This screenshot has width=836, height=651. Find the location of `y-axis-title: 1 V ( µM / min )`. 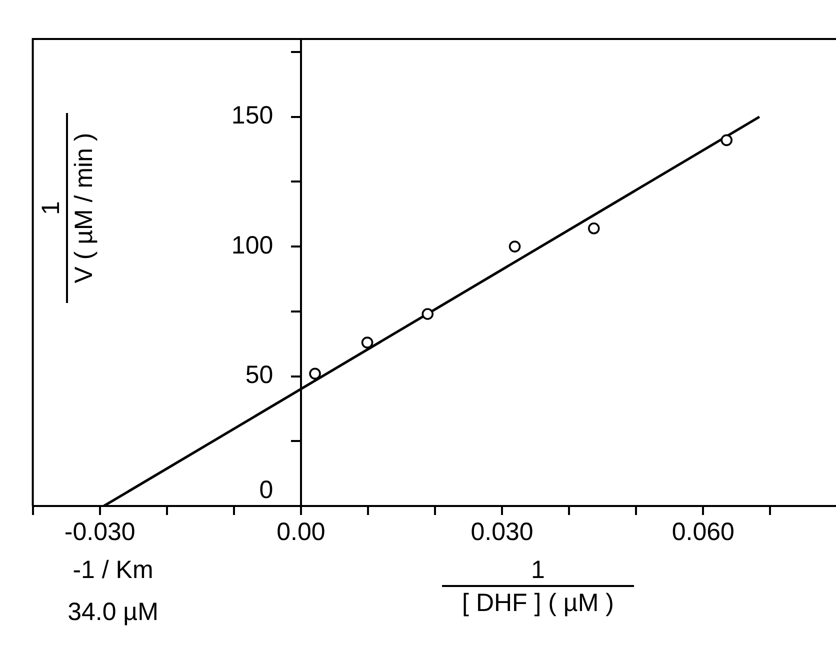

y-axis-title: 1 V ( µM / min ) is located at coordinates (68, 209).